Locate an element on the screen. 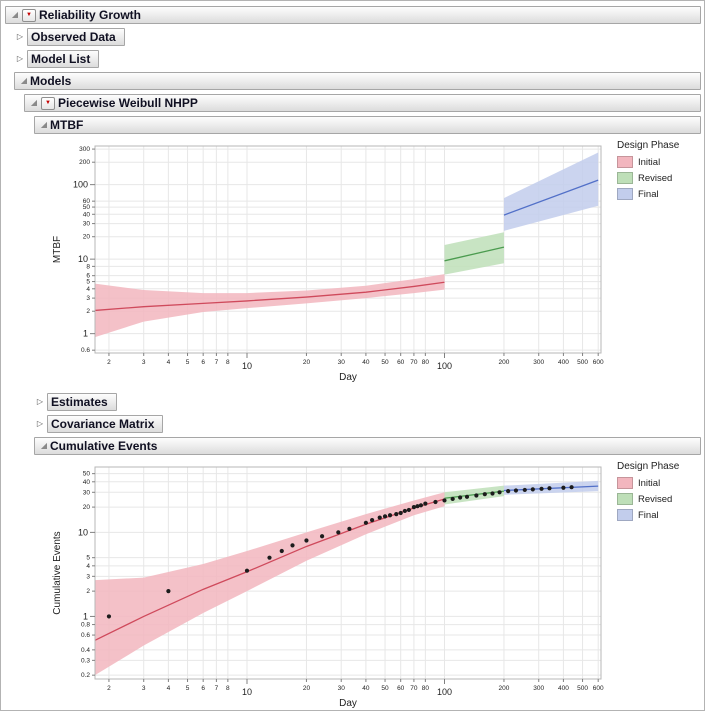  section-title-models: Models is located at coordinates (51, 81).